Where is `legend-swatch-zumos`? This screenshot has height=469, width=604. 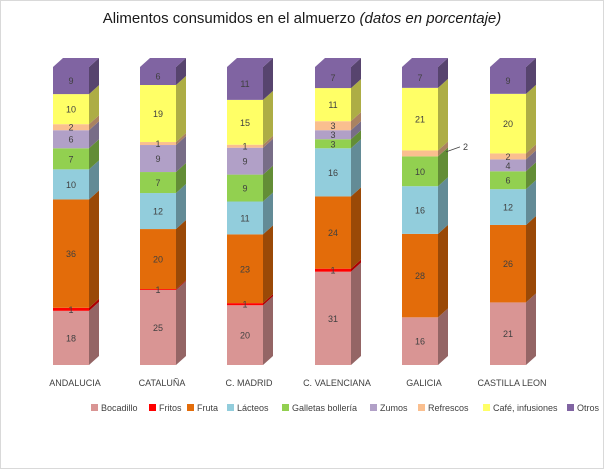
legend-swatch-zumos is located at coordinates (373, 407).